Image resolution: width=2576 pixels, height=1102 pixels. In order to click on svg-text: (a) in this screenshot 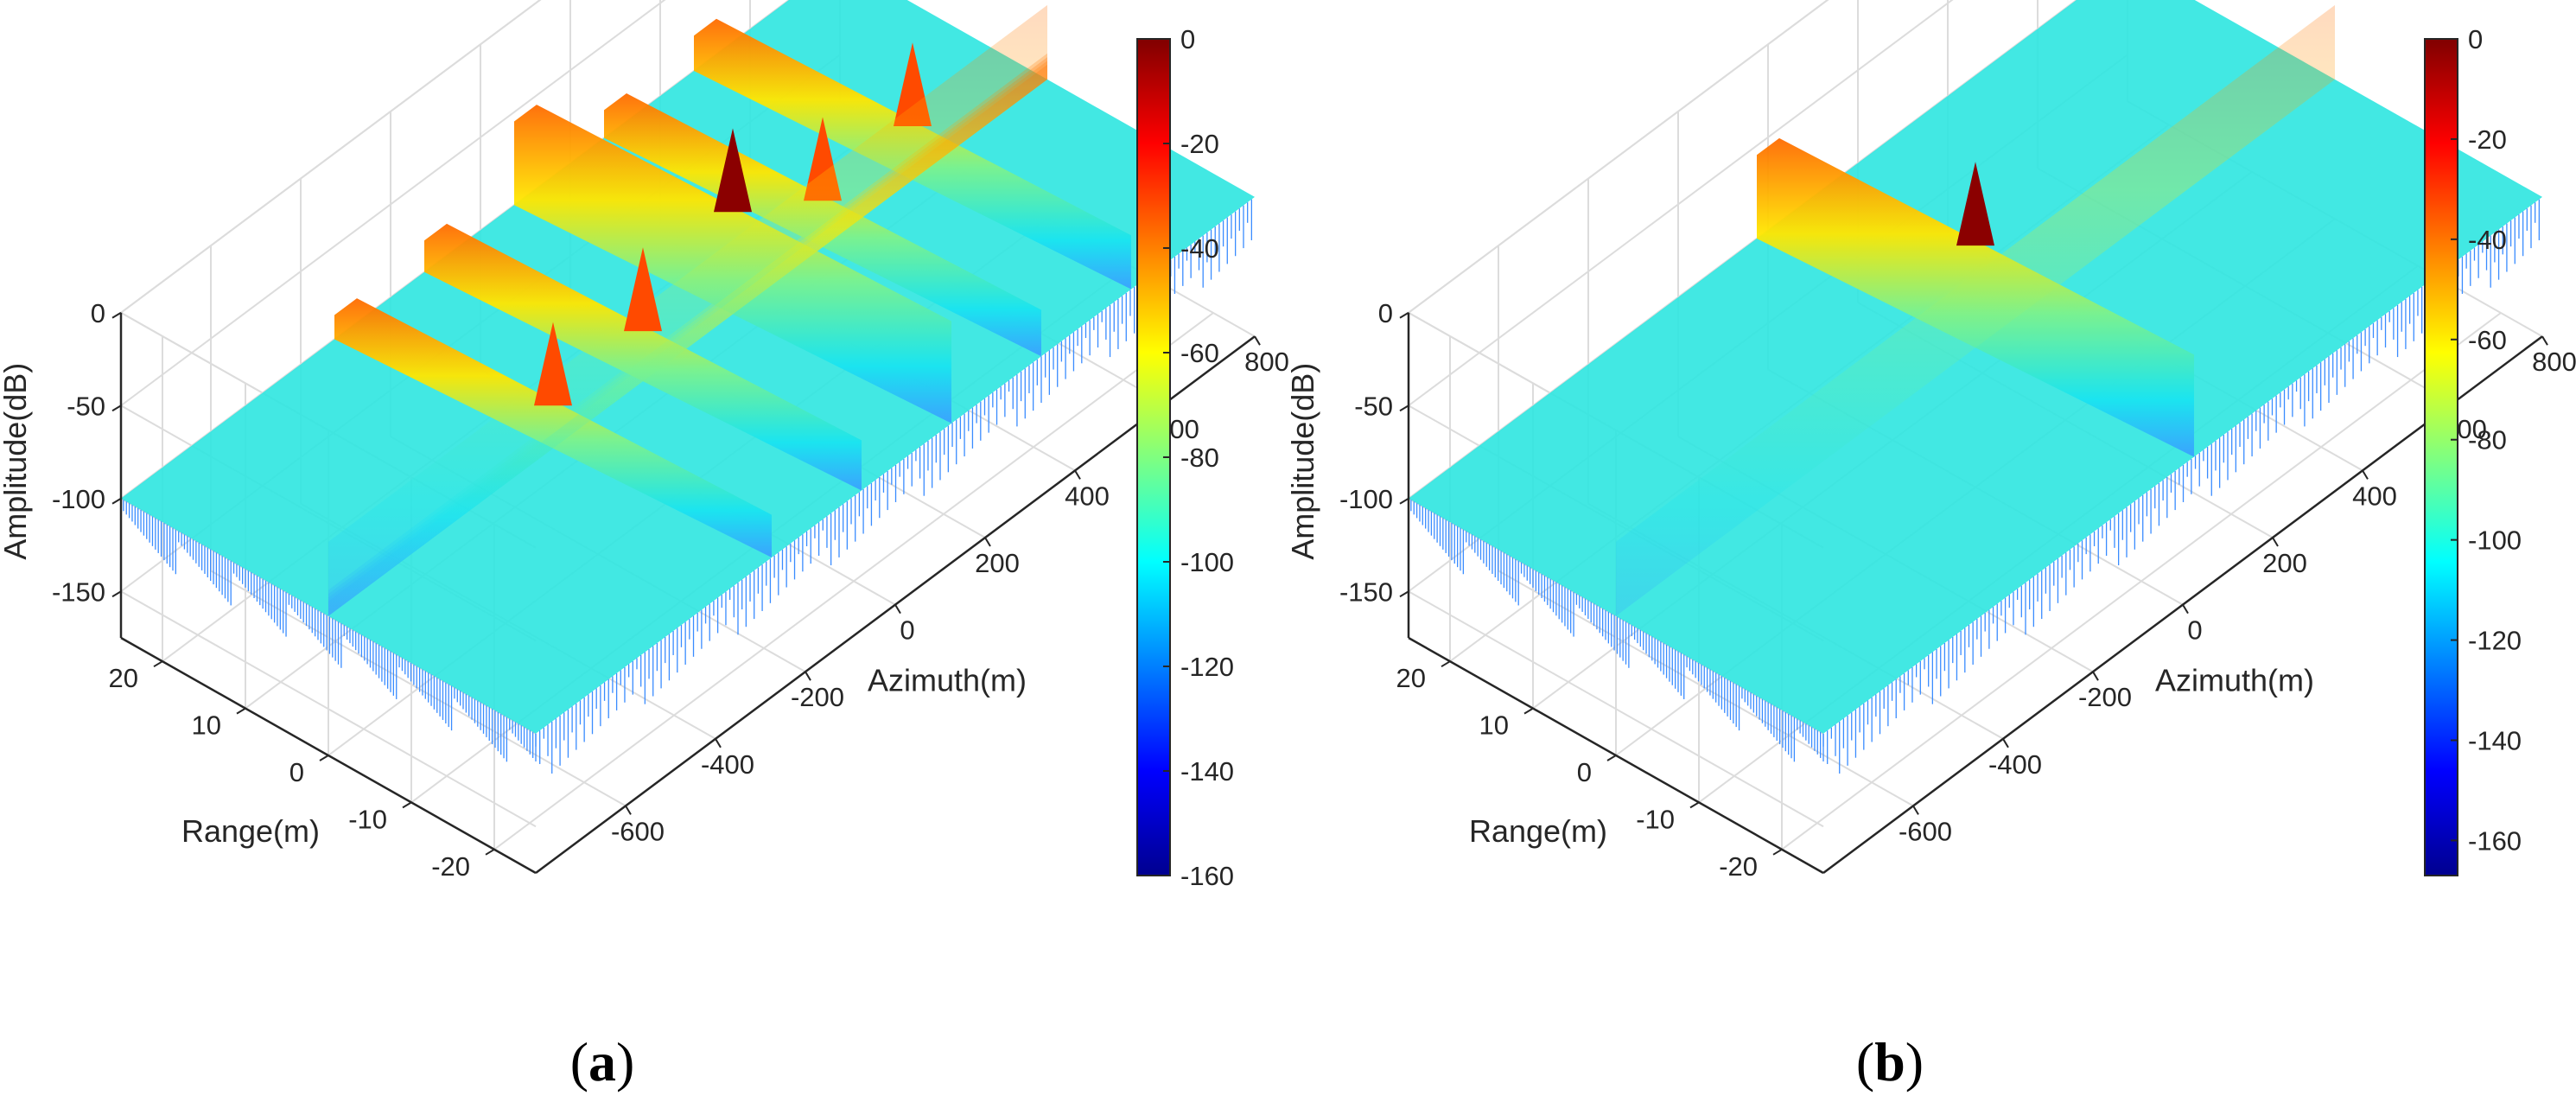, I will do `click(602, 1061)`.